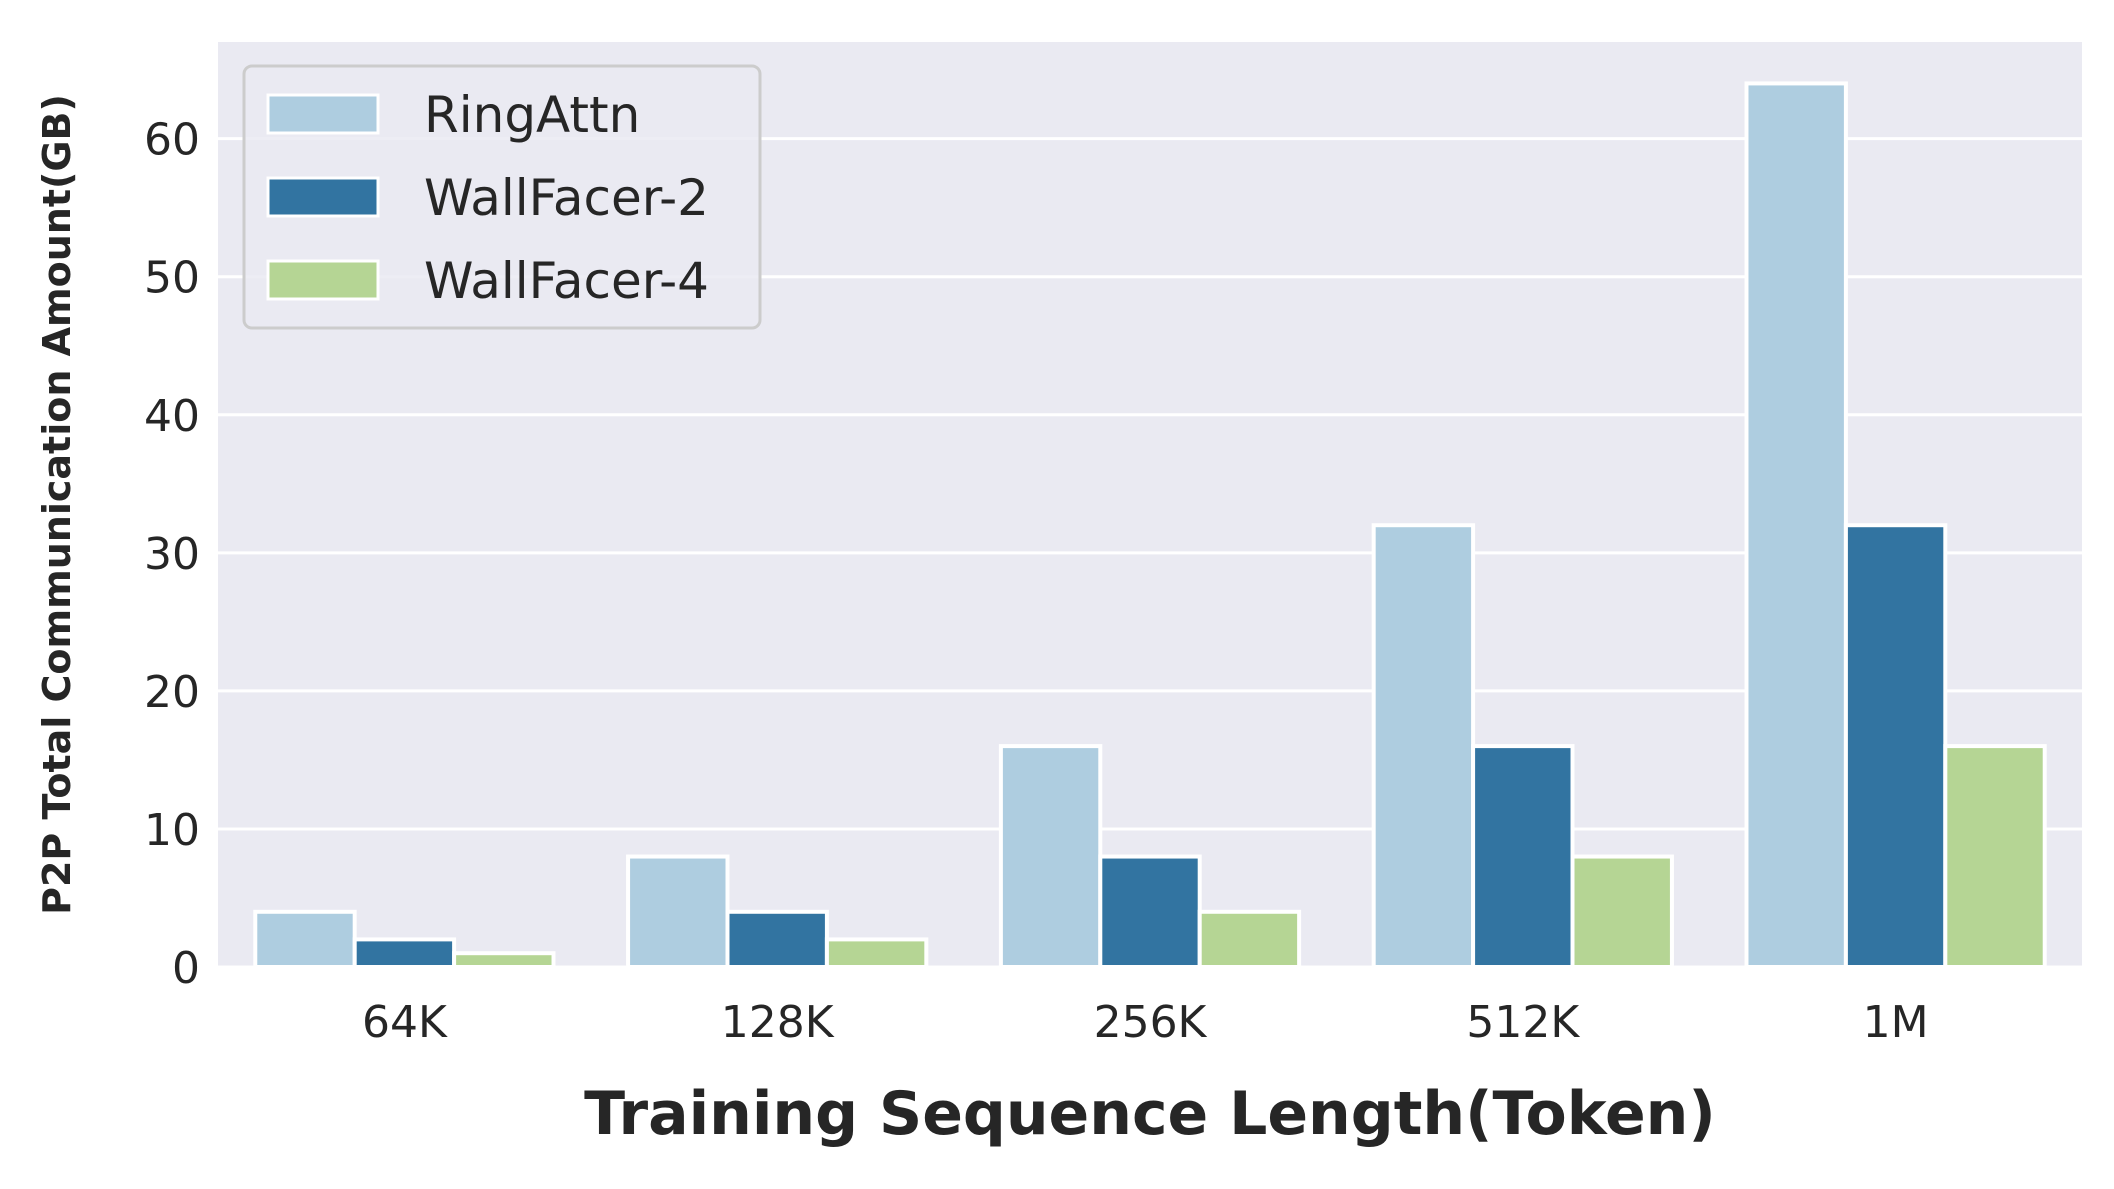  I want to click on bar-wallfacer-2-256k, so click(1150, 912).